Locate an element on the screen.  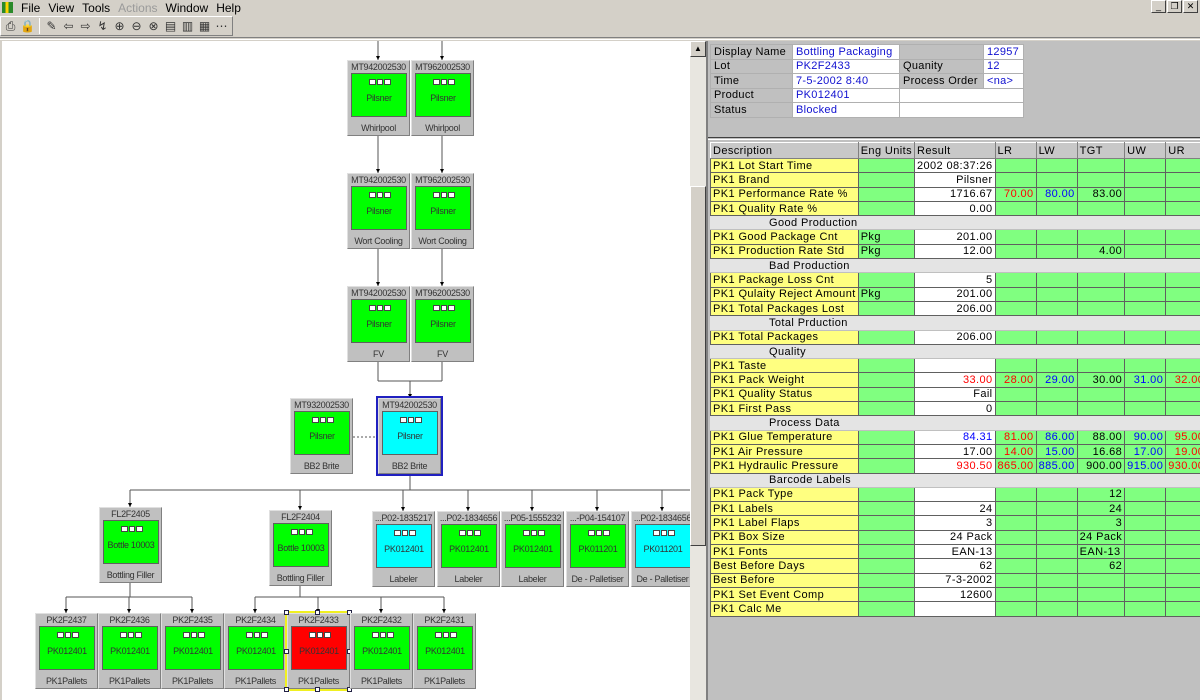
node-wort-cooling: MT962002530 Pilsner Wort Cooling is located at coordinates (442, 211).